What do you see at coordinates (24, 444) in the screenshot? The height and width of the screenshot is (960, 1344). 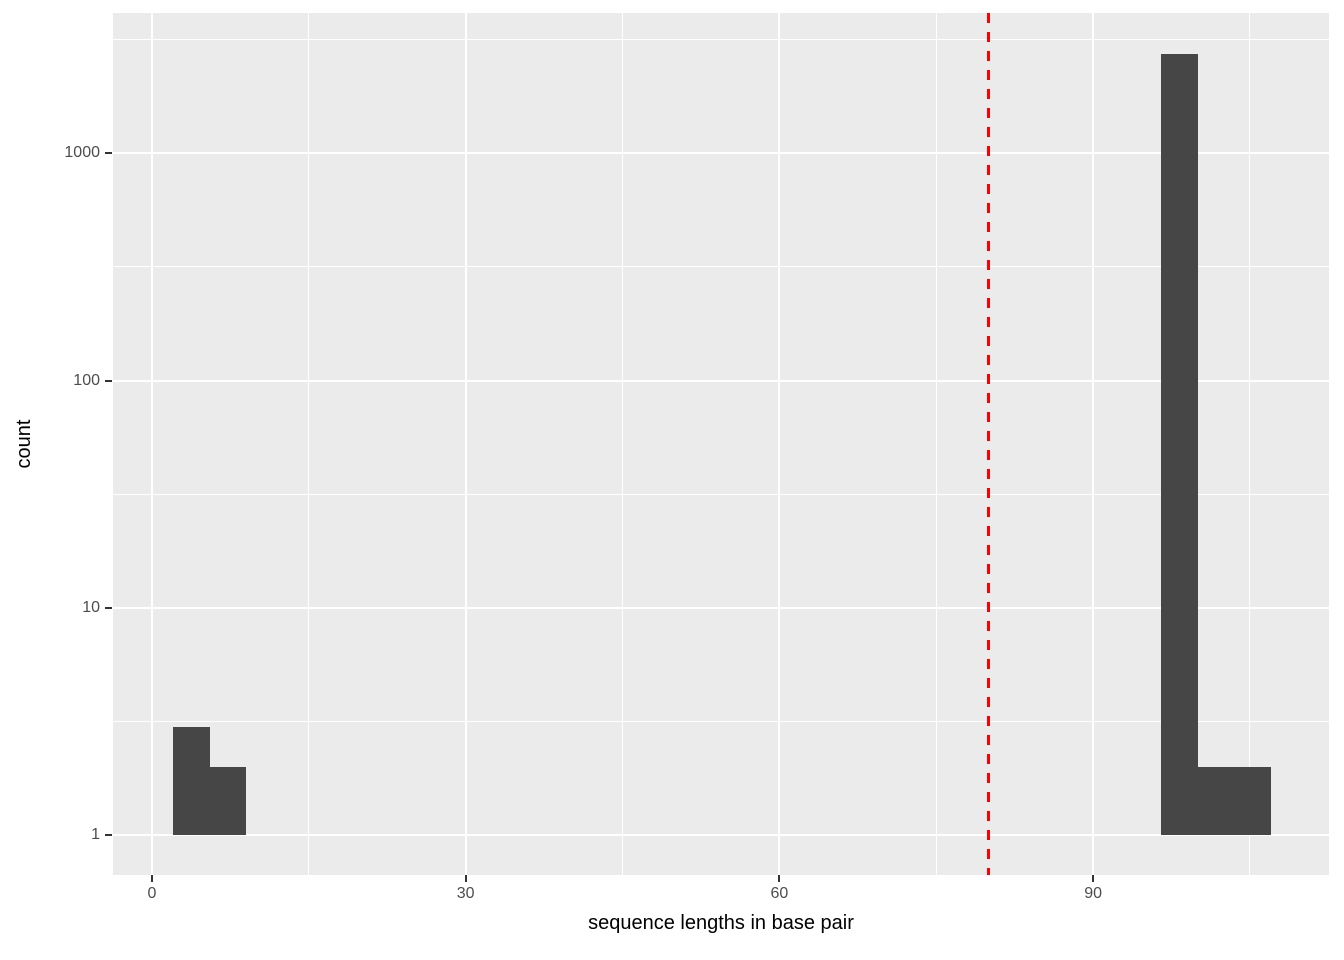 I see `y-axis-title: count` at bounding box center [24, 444].